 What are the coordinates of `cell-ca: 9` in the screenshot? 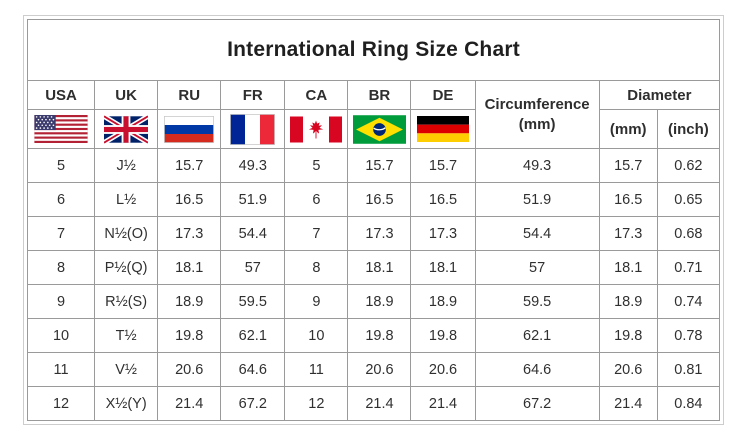 It's located at (316, 301).